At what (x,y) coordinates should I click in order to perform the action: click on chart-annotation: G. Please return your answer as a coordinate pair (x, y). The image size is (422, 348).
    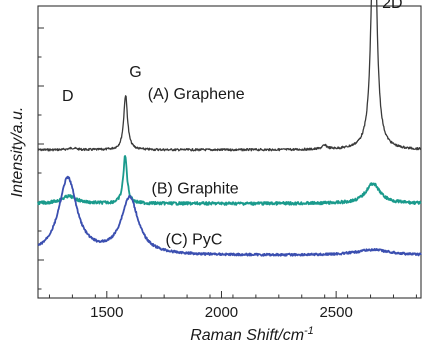
    Looking at the image, I should click on (135, 72).